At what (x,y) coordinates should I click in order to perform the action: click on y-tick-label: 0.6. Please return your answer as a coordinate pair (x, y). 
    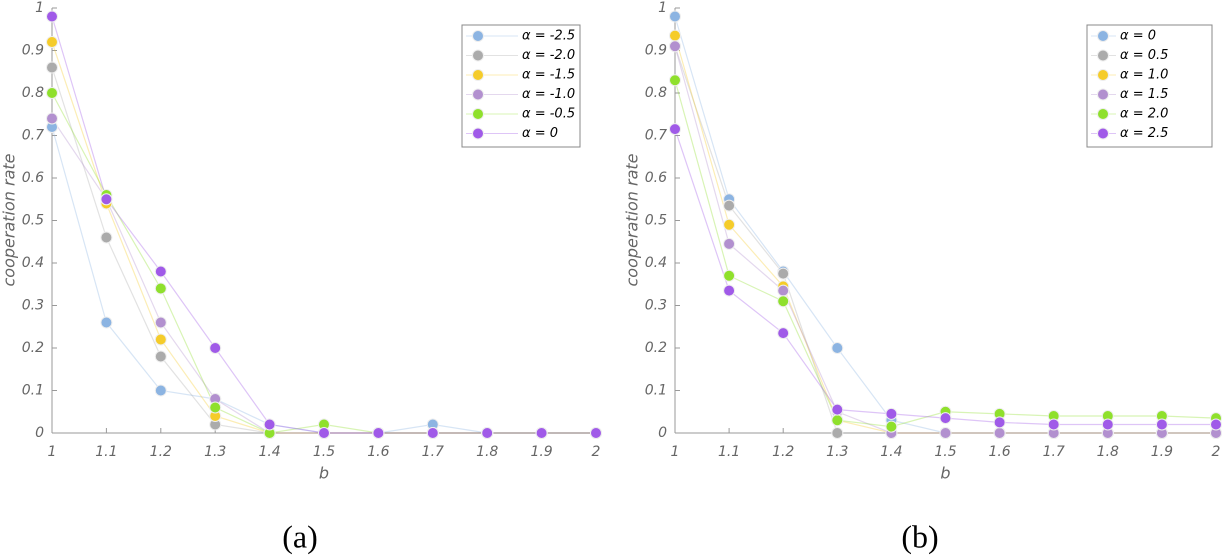
    Looking at the image, I should click on (33, 178).